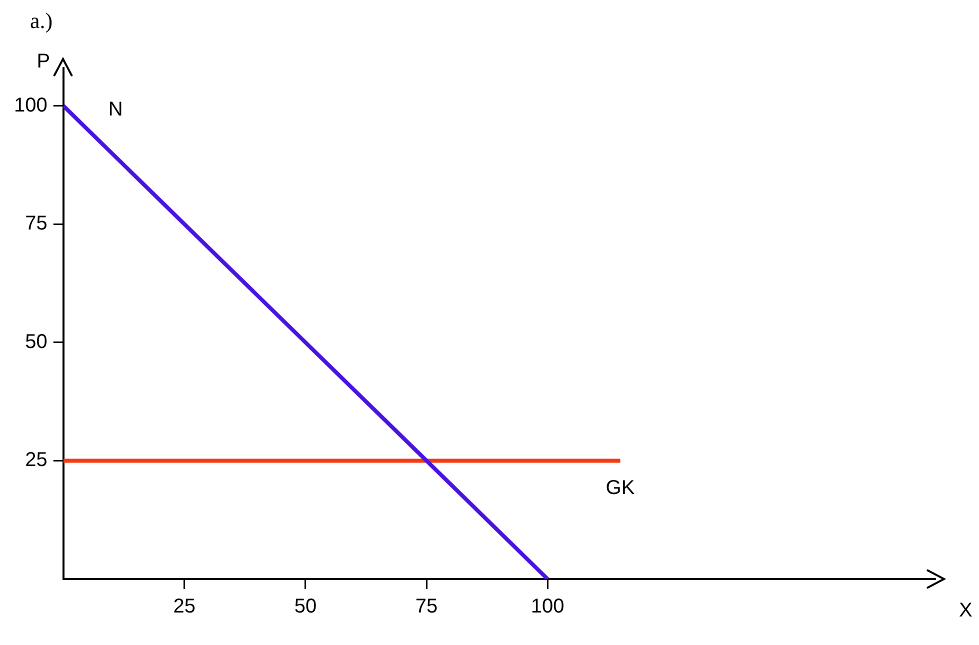  I want to click on y-tick-label: 25, so click(36, 460).